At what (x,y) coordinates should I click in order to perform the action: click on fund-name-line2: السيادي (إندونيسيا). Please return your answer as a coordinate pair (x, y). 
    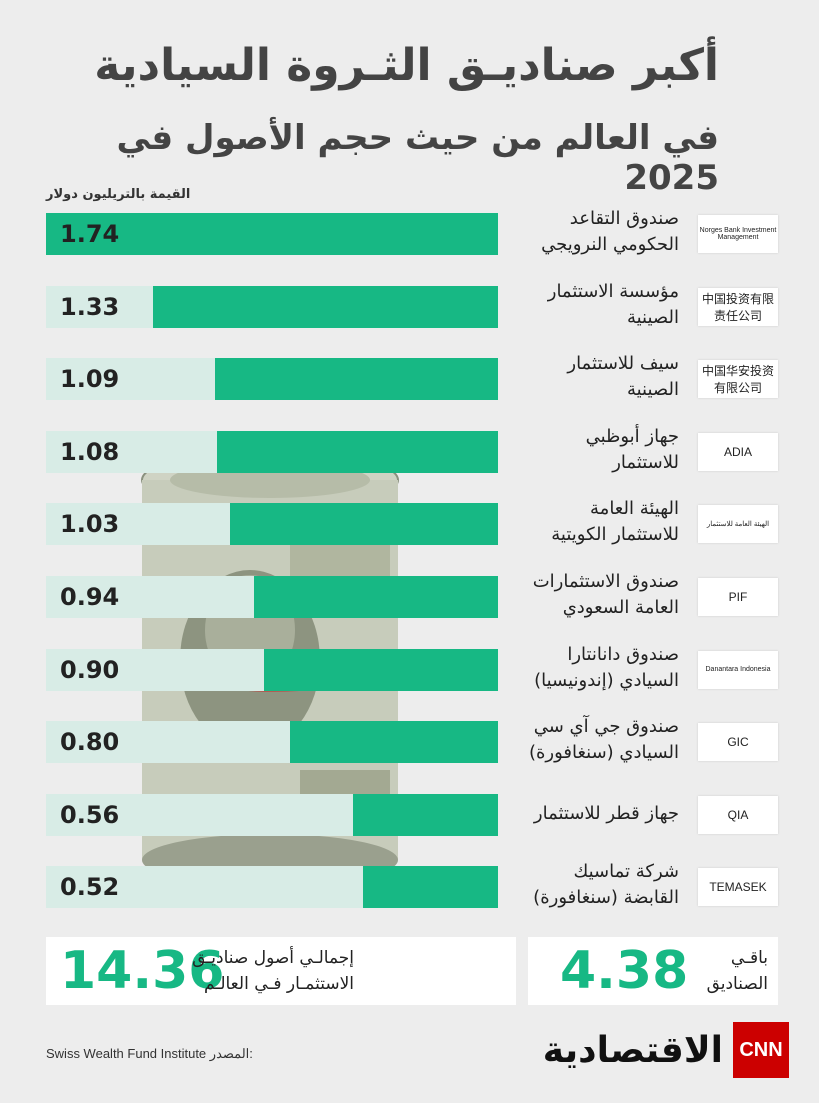
    Looking at the image, I should click on (606, 680).